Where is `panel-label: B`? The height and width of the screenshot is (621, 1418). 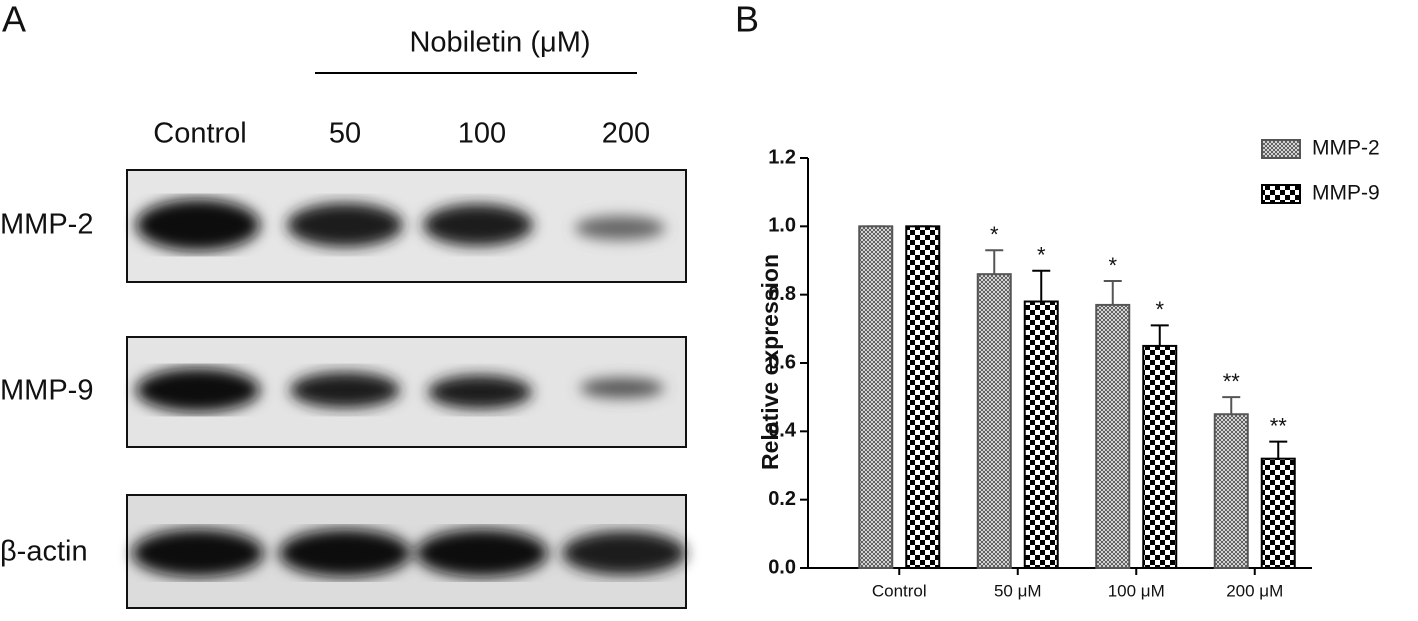
panel-label: B is located at coordinates (747, 20).